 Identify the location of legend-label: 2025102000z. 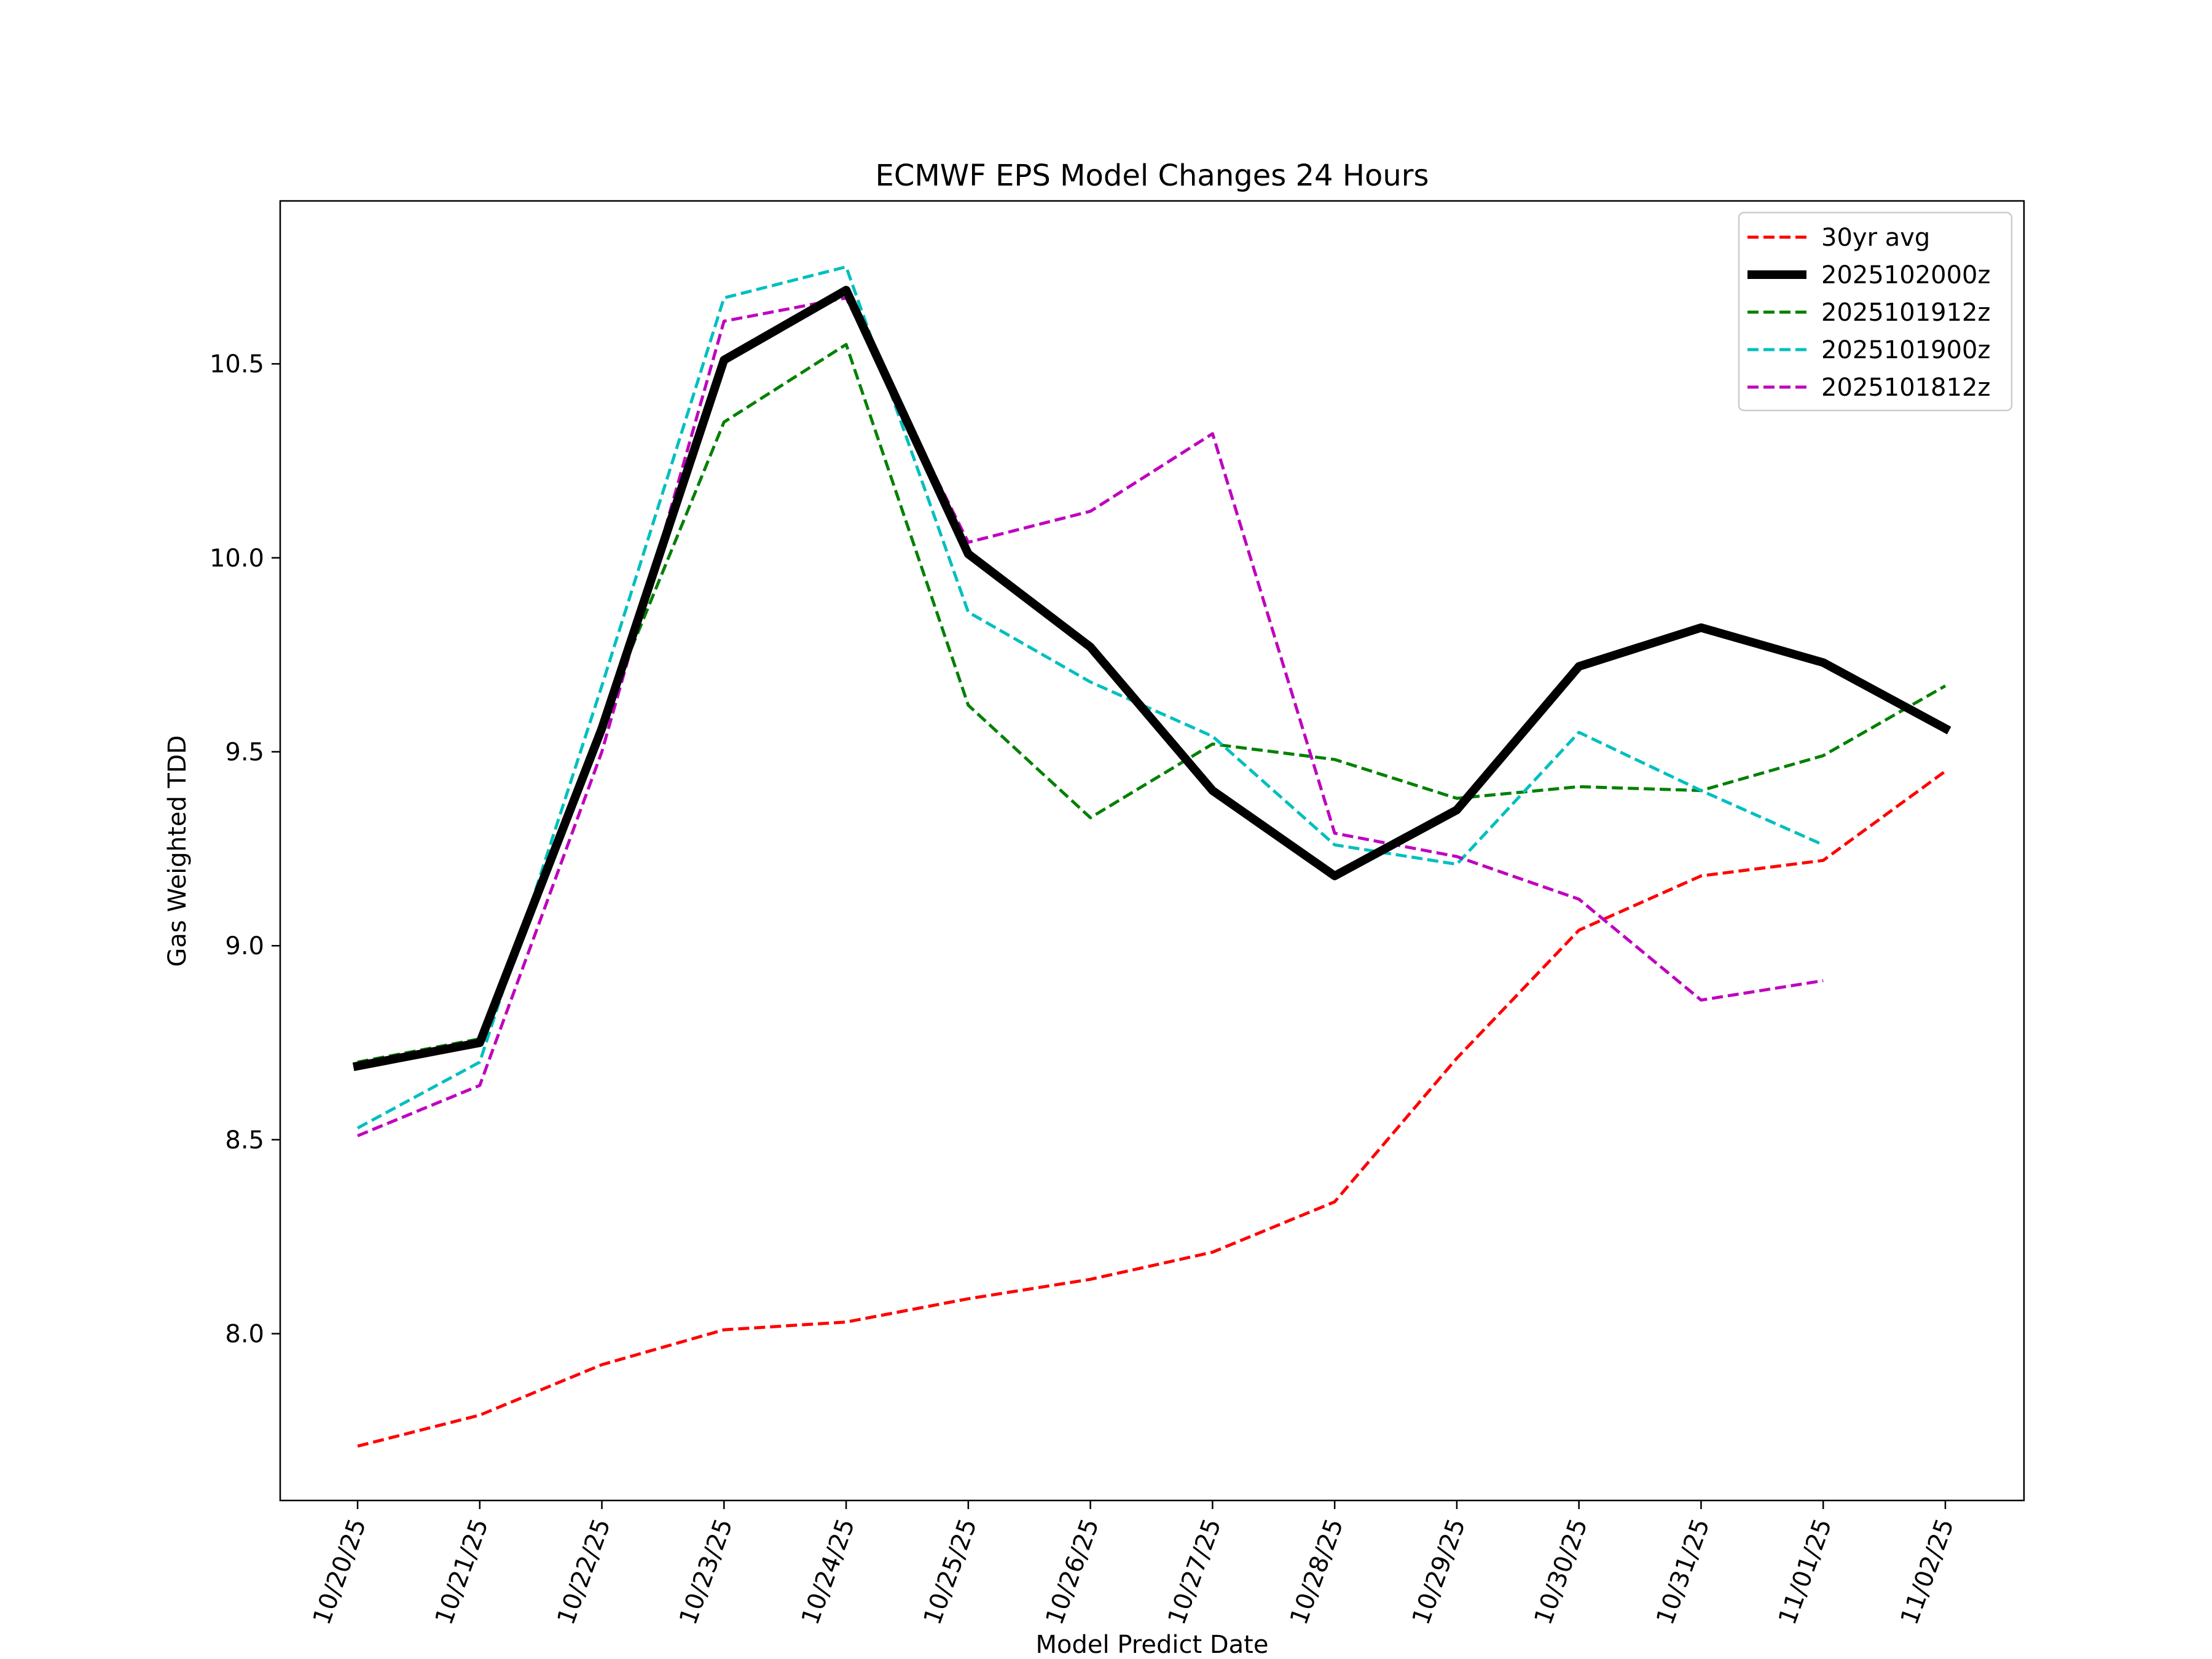
(1906, 275).